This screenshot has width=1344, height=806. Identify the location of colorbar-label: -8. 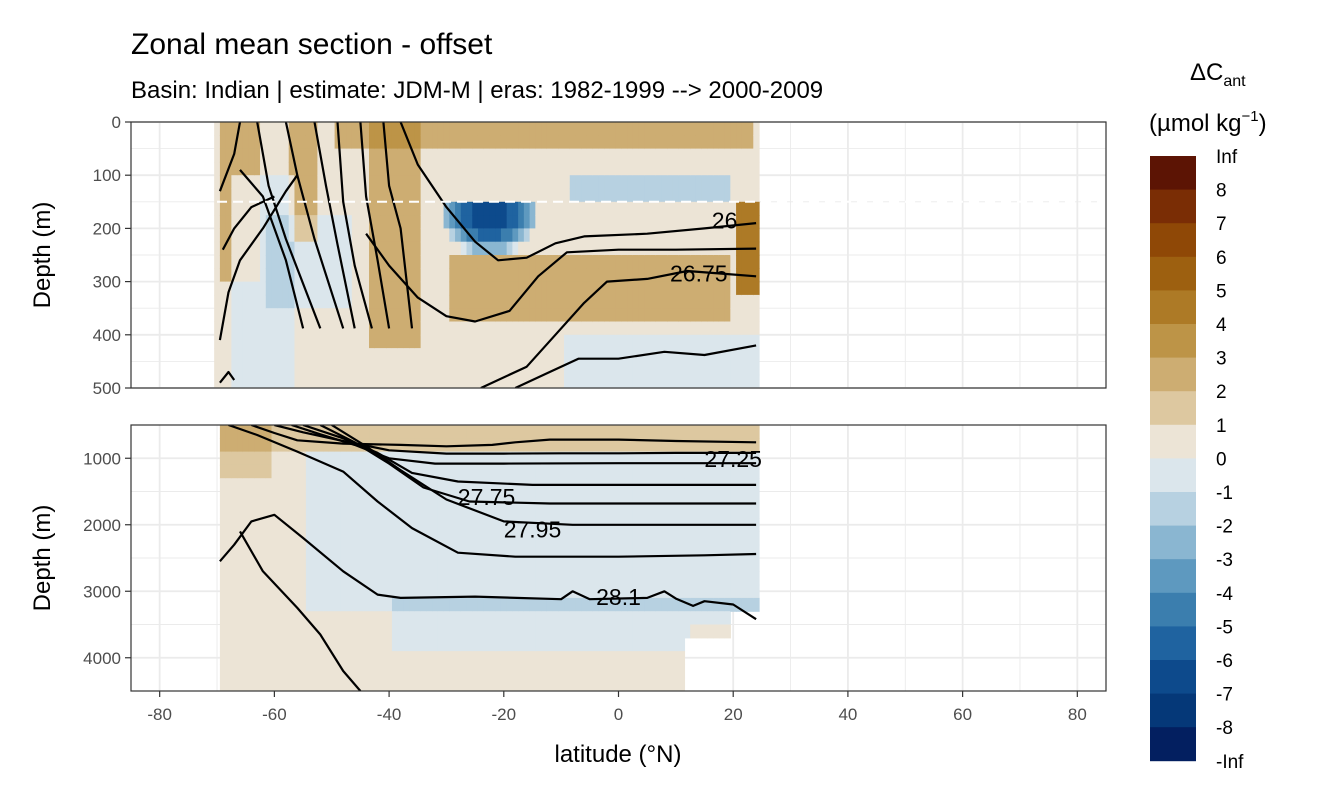
(1224, 728).